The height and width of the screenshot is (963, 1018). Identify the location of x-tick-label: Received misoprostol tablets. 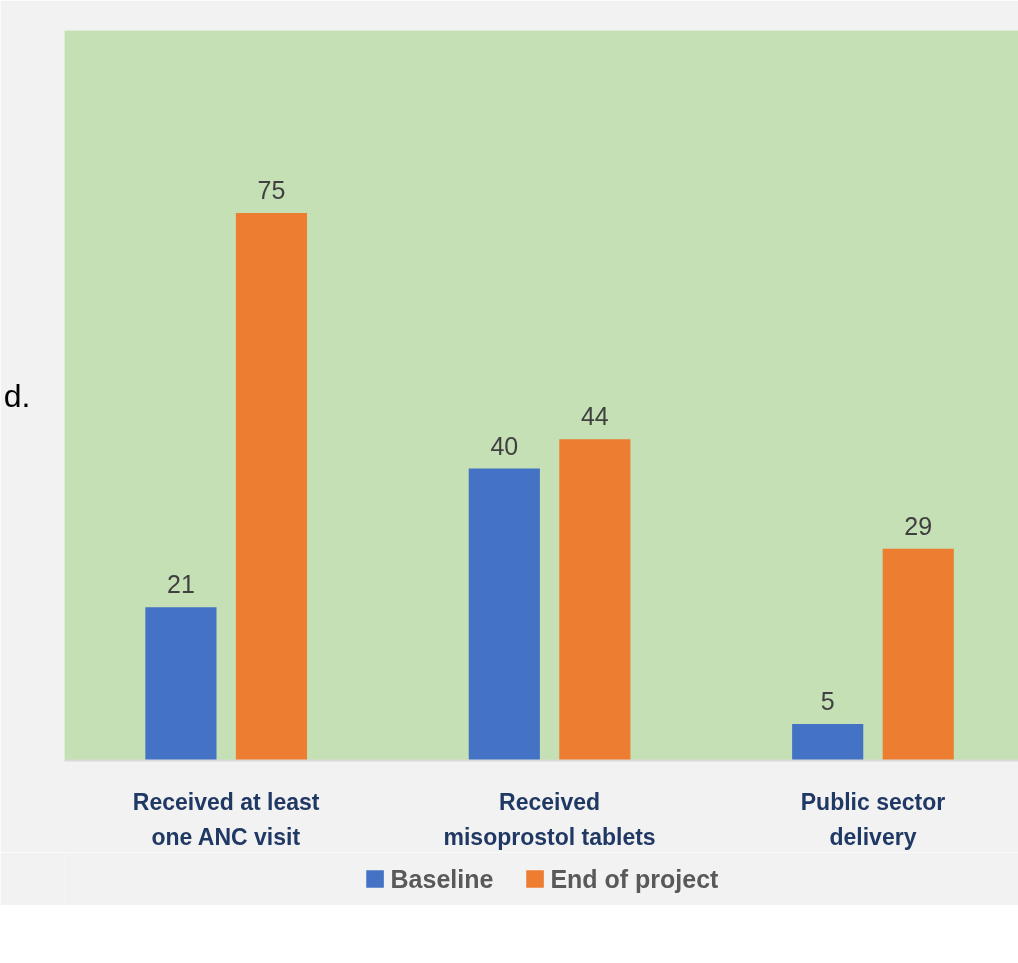
(549, 819).